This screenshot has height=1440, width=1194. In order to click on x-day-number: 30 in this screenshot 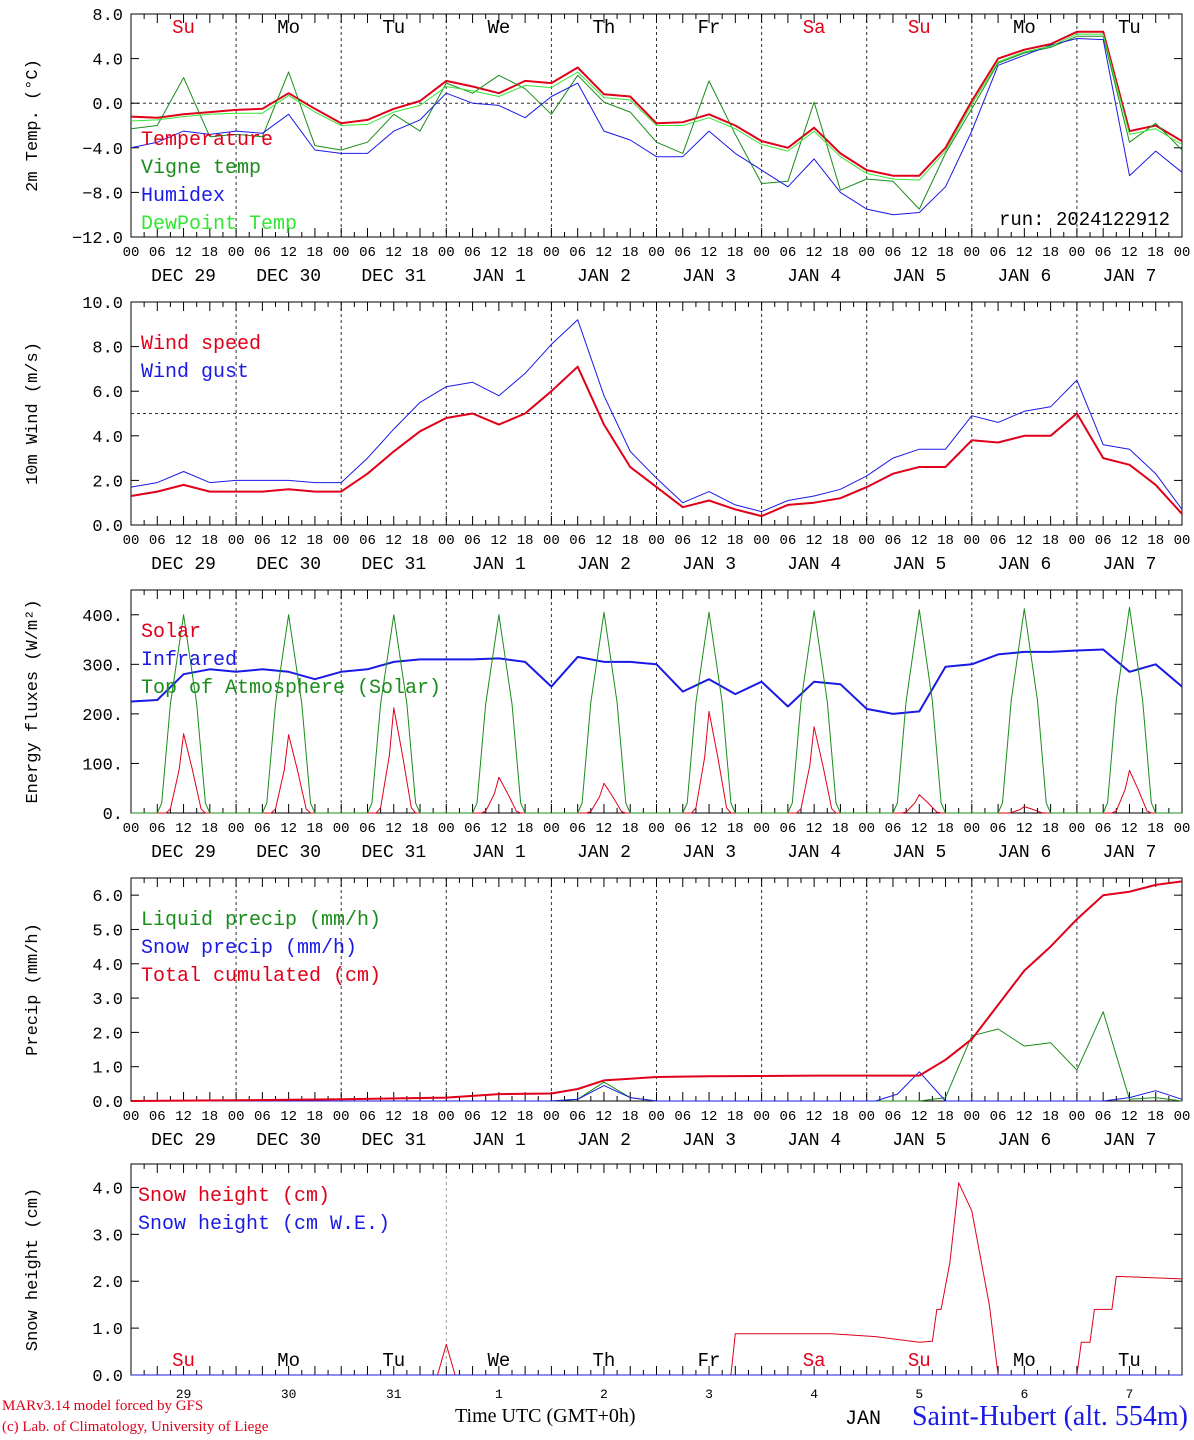, I will do `click(289, 1394)`.